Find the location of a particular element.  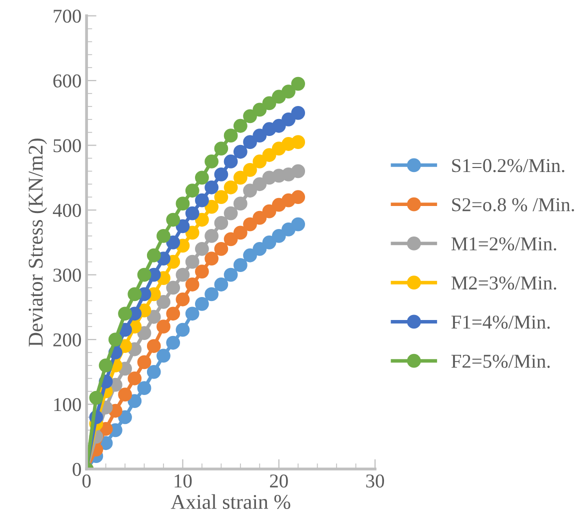

x-axis-title: Axial strain % is located at coordinates (230, 502).